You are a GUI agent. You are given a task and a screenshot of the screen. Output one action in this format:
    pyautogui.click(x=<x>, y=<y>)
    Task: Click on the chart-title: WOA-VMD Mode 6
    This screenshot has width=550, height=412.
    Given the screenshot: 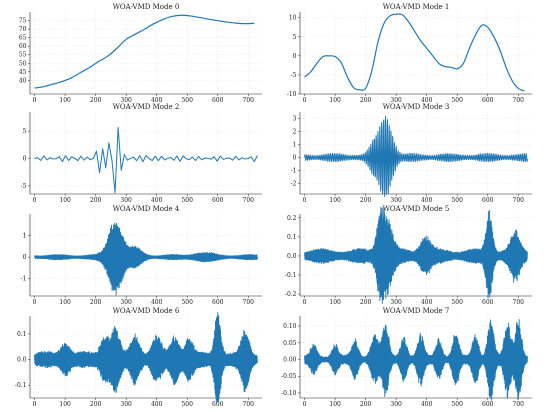 What is the action you would take?
    pyautogui.click(x=146, y=311)
    